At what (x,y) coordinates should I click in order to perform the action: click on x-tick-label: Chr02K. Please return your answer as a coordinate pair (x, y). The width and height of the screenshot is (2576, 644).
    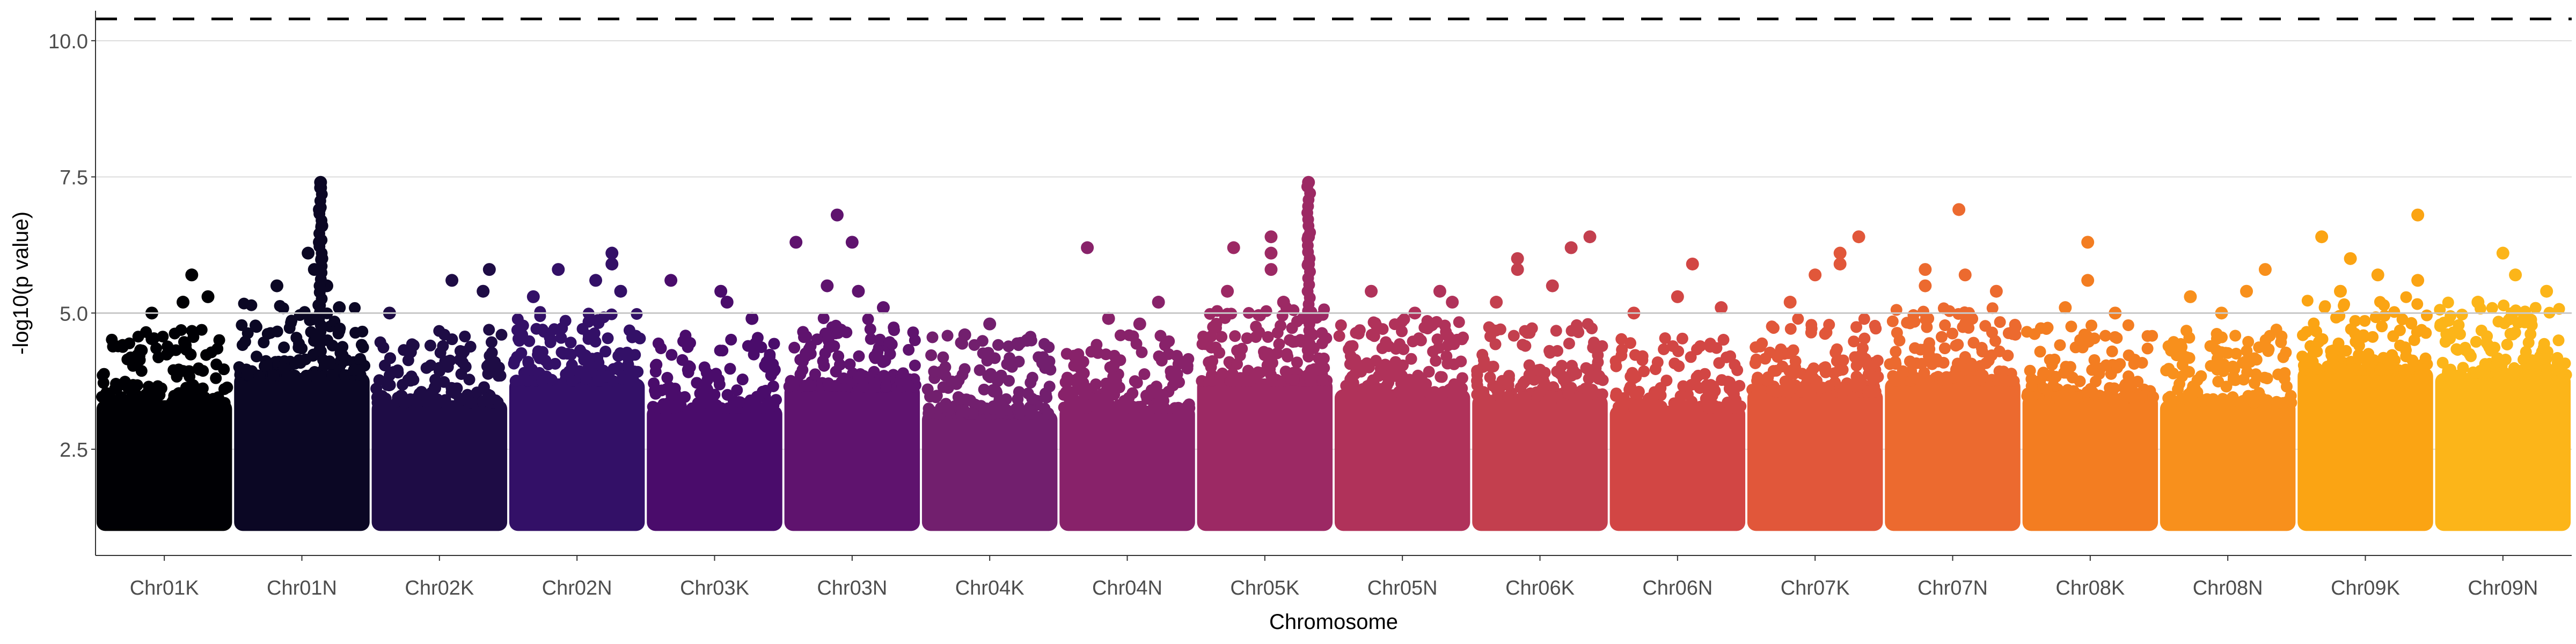
    Looking at the image, I should click on (439, 588).